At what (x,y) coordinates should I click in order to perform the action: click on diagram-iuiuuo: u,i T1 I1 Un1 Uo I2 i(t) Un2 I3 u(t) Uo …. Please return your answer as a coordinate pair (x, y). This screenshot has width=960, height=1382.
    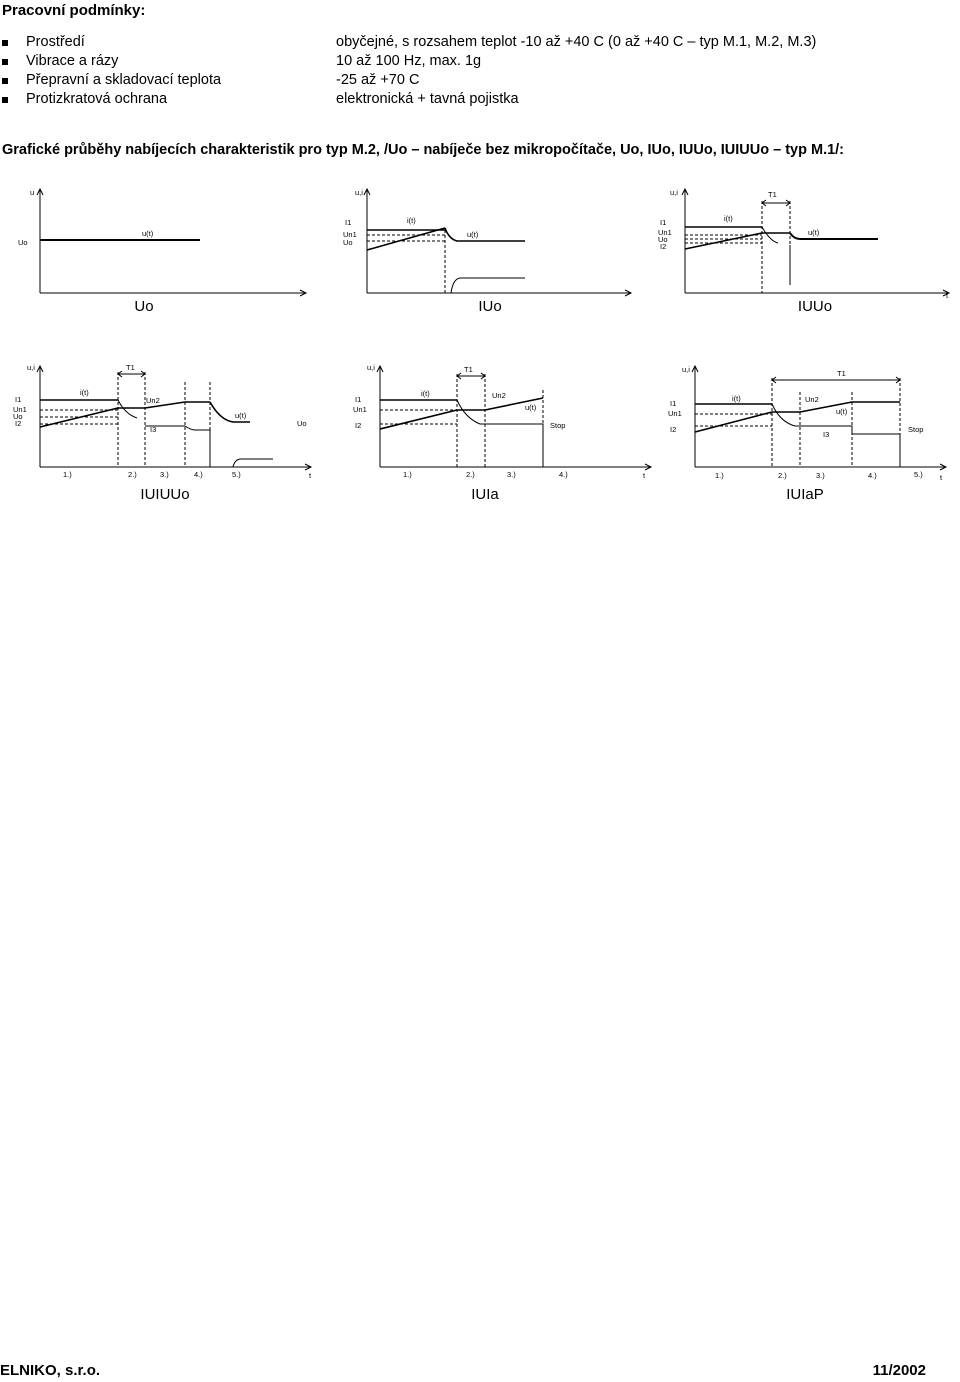
    Looking at the image, I should click on (163, 421).